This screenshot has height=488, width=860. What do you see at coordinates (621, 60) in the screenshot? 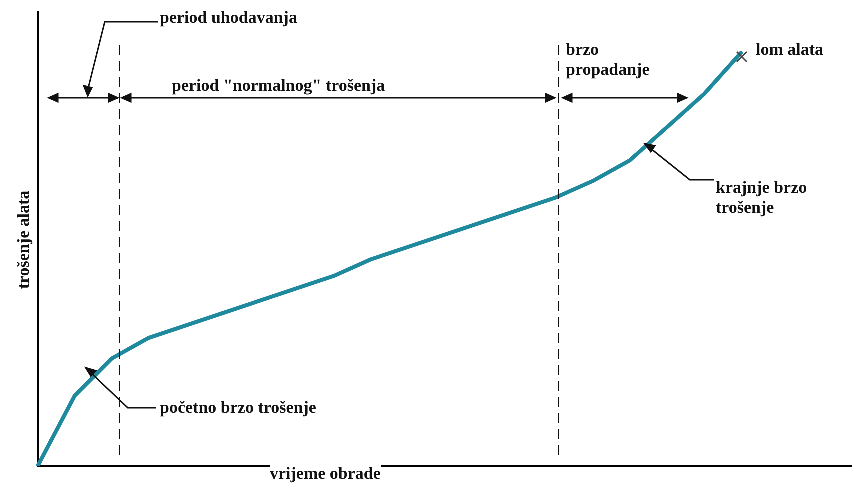
I see `annotation: brzo propadanje` at bounding box center [621, 60].